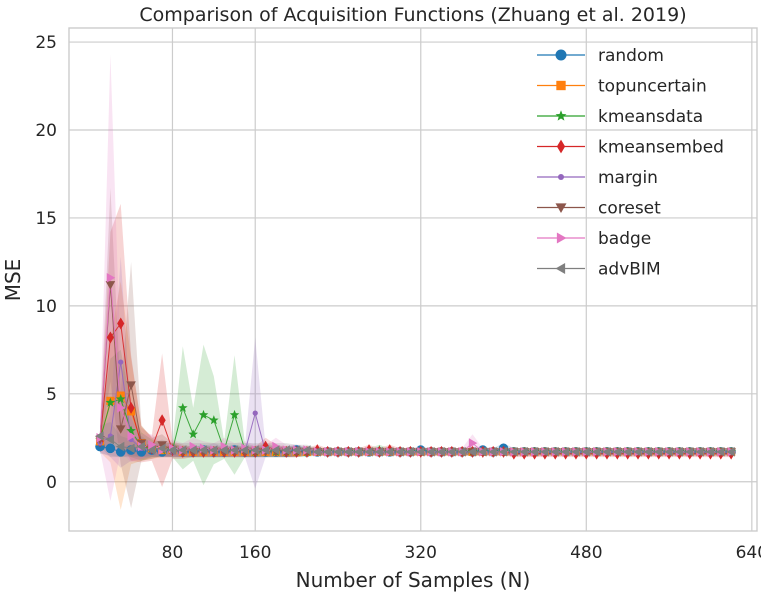 This screenshot has height=596, width=761. Describe the element at coordinates (631, 56) in the screenshot. I see `legend-label-random: random` at that location.